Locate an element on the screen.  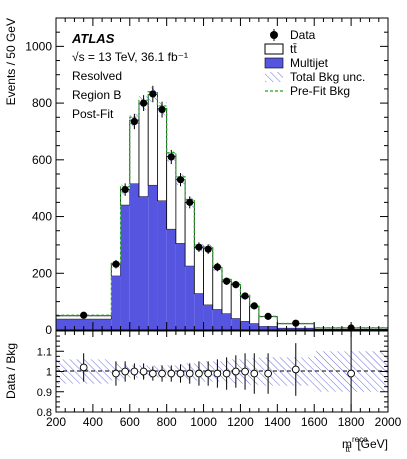
ratio-y-tick-label: 0.8 is located at coordinates (44, 413).